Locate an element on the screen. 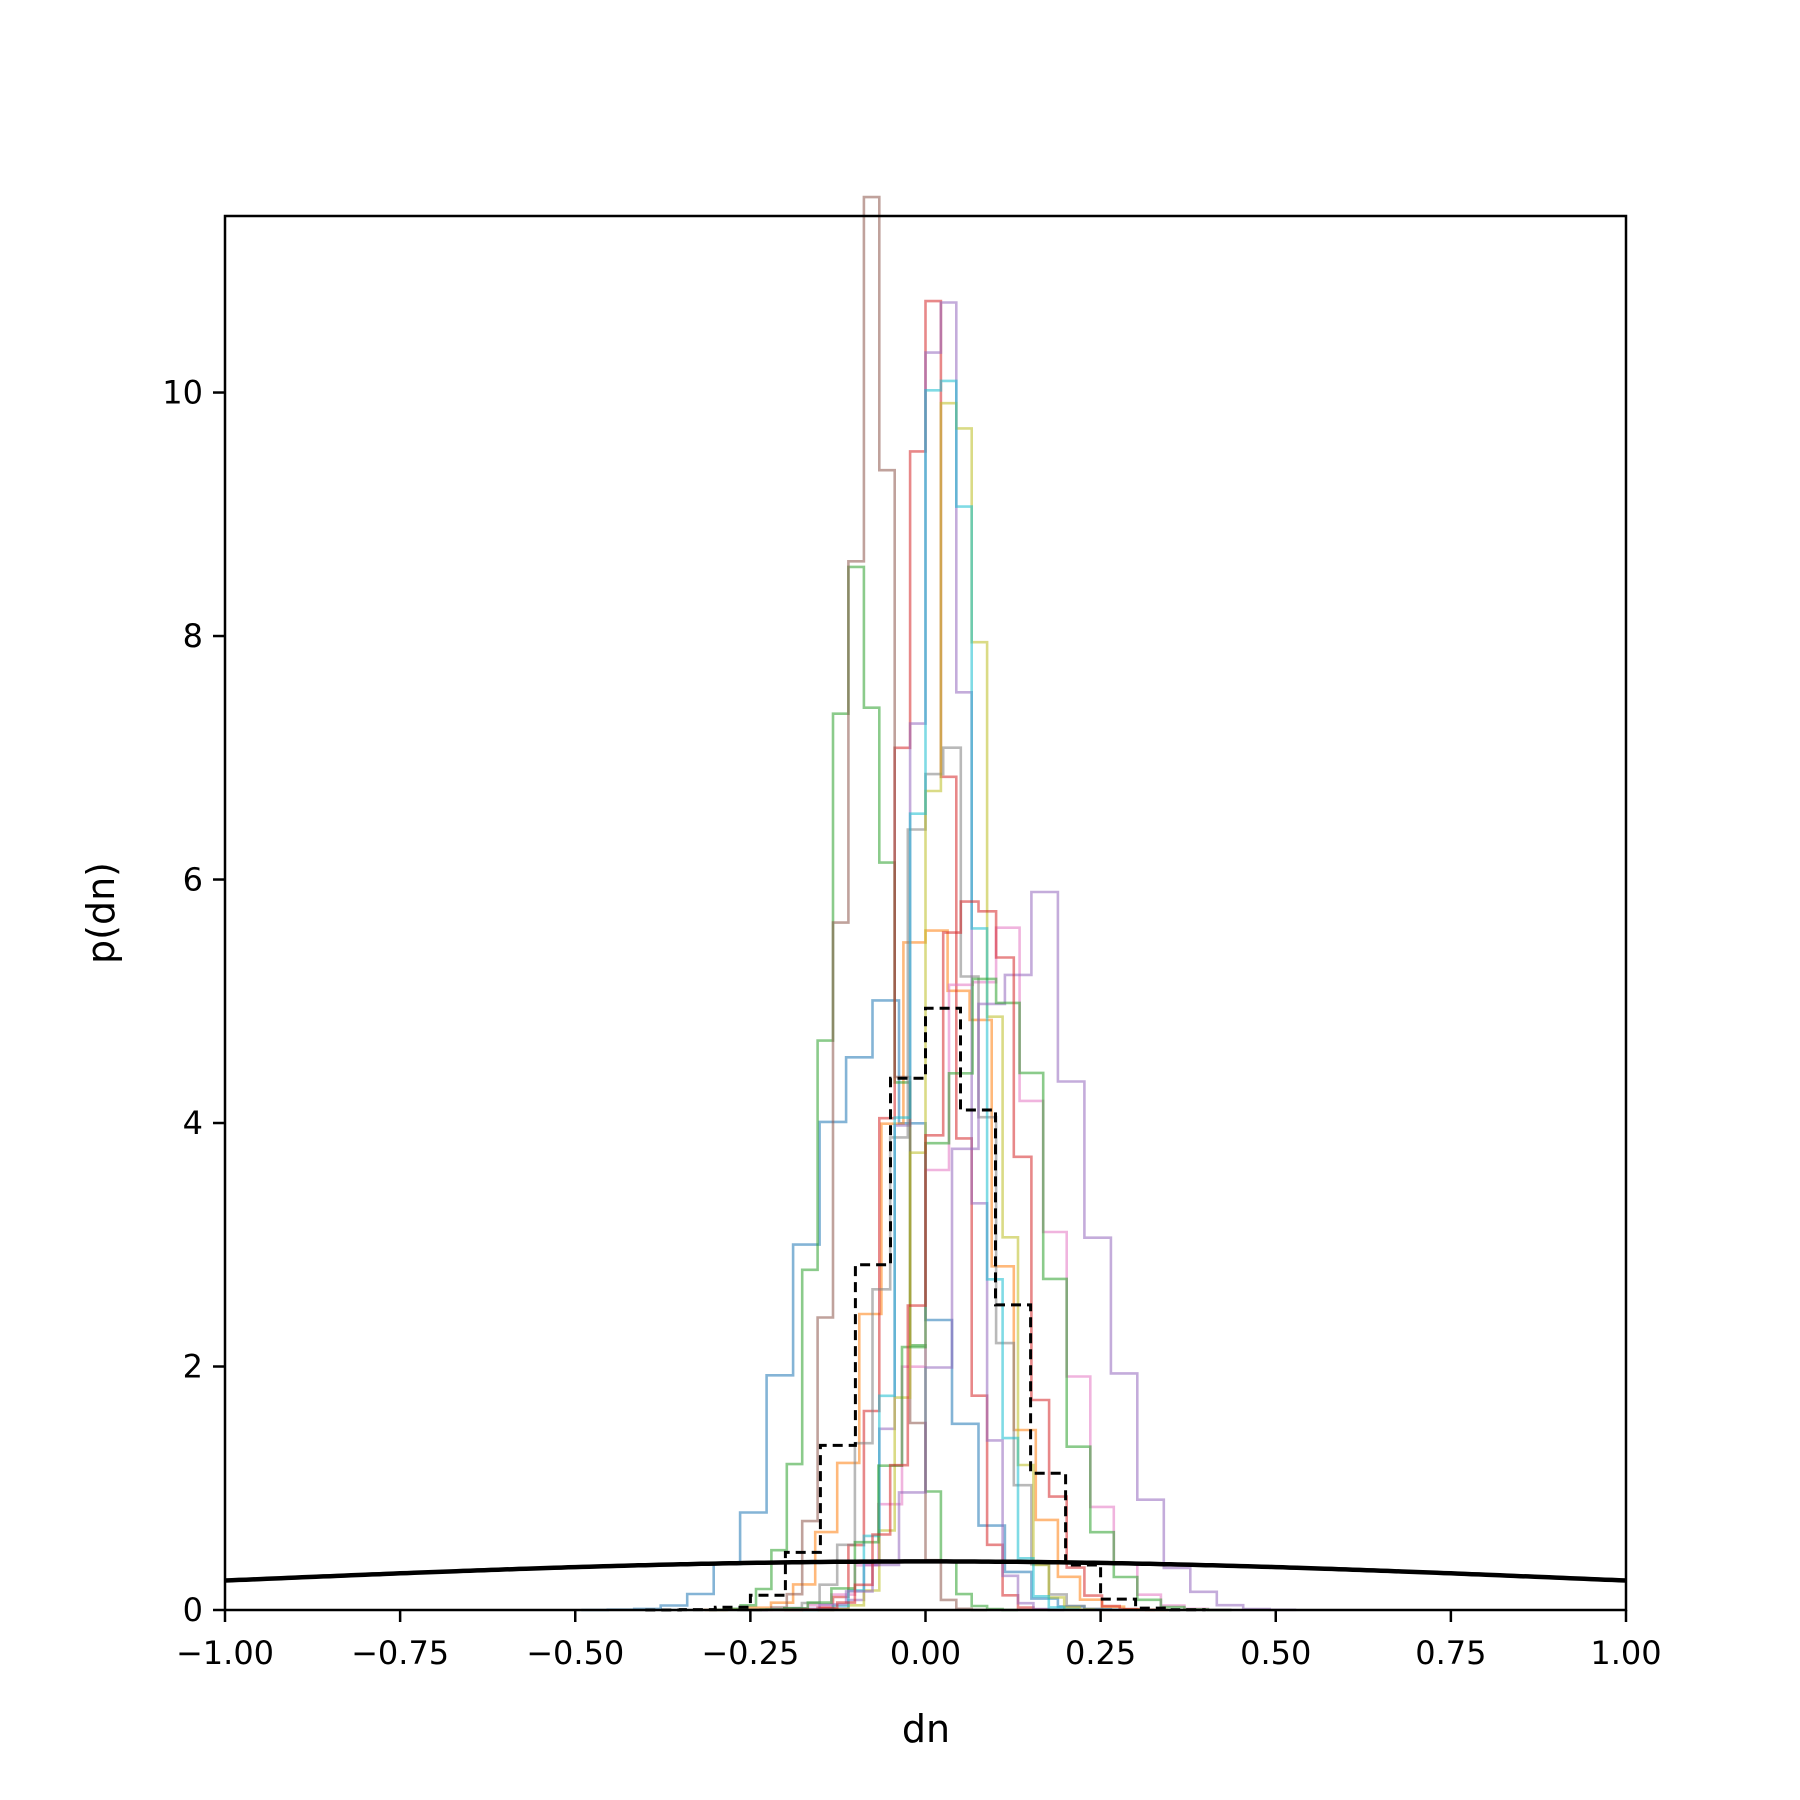  x-tick-label: −0.75 is located at coordinates (400, 1653).